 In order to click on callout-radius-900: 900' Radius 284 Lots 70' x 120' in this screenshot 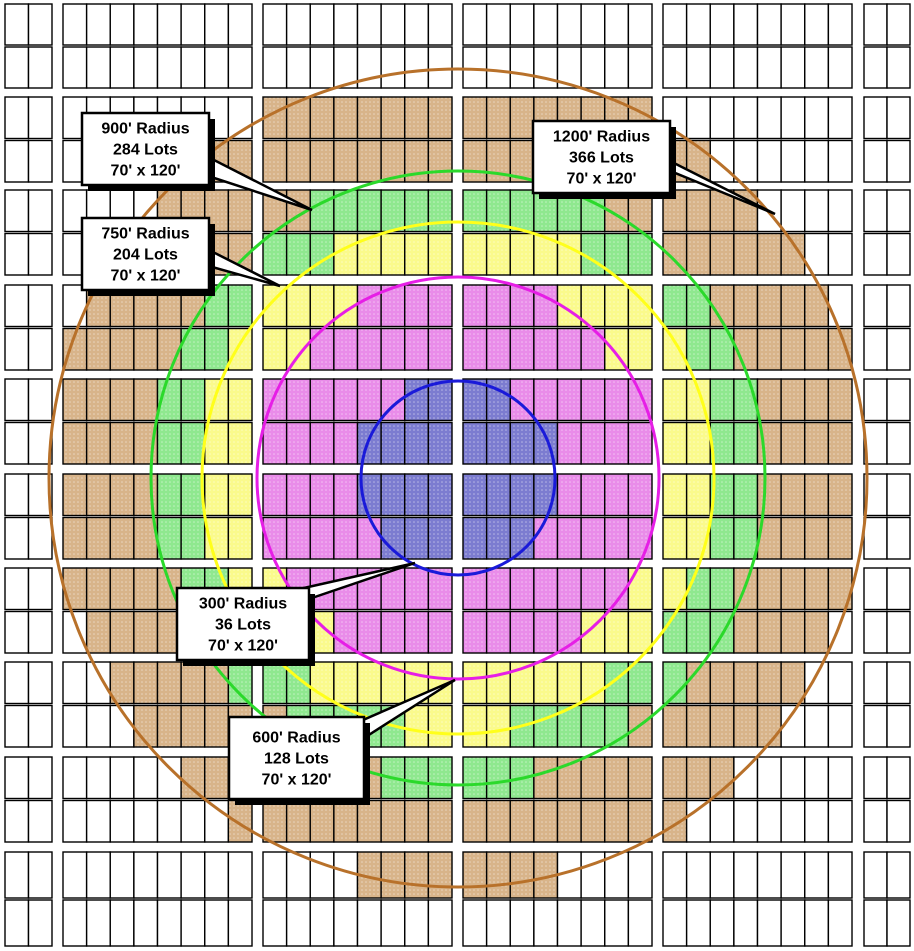, I will do `click(196, 161)`.